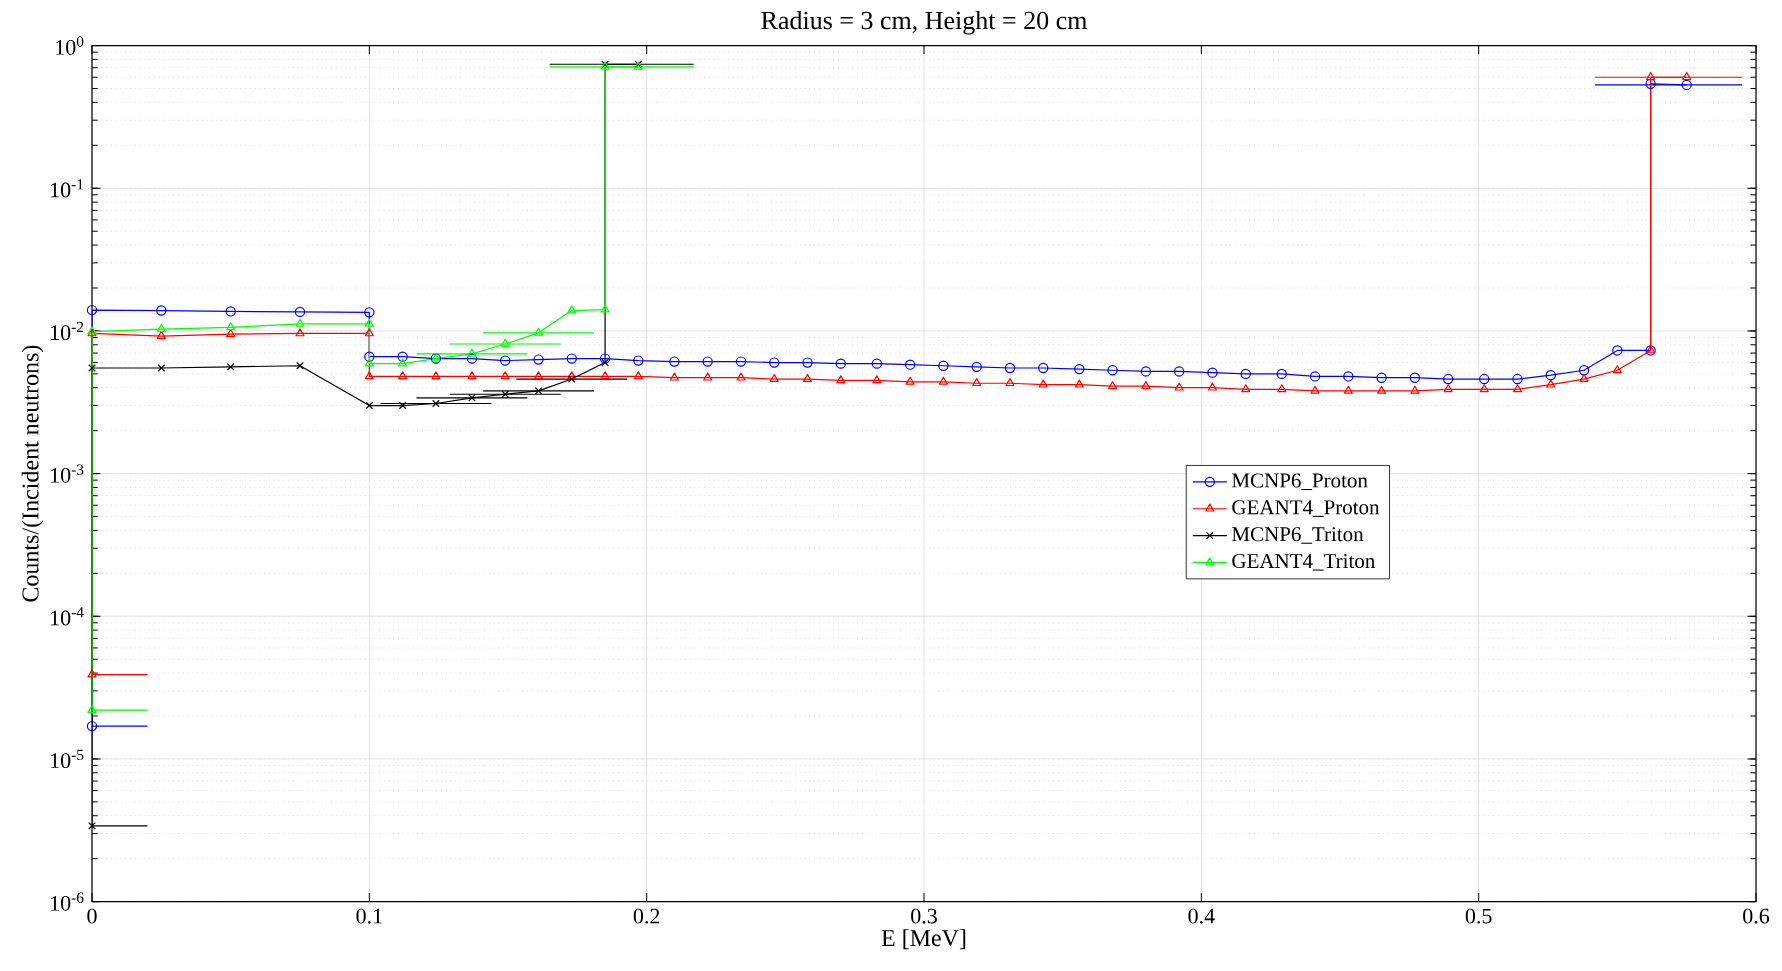  Describe the element at coordinates (67, 331) in the screenshot. I see `y-tick-label: 10$^{-2}$` at that location.